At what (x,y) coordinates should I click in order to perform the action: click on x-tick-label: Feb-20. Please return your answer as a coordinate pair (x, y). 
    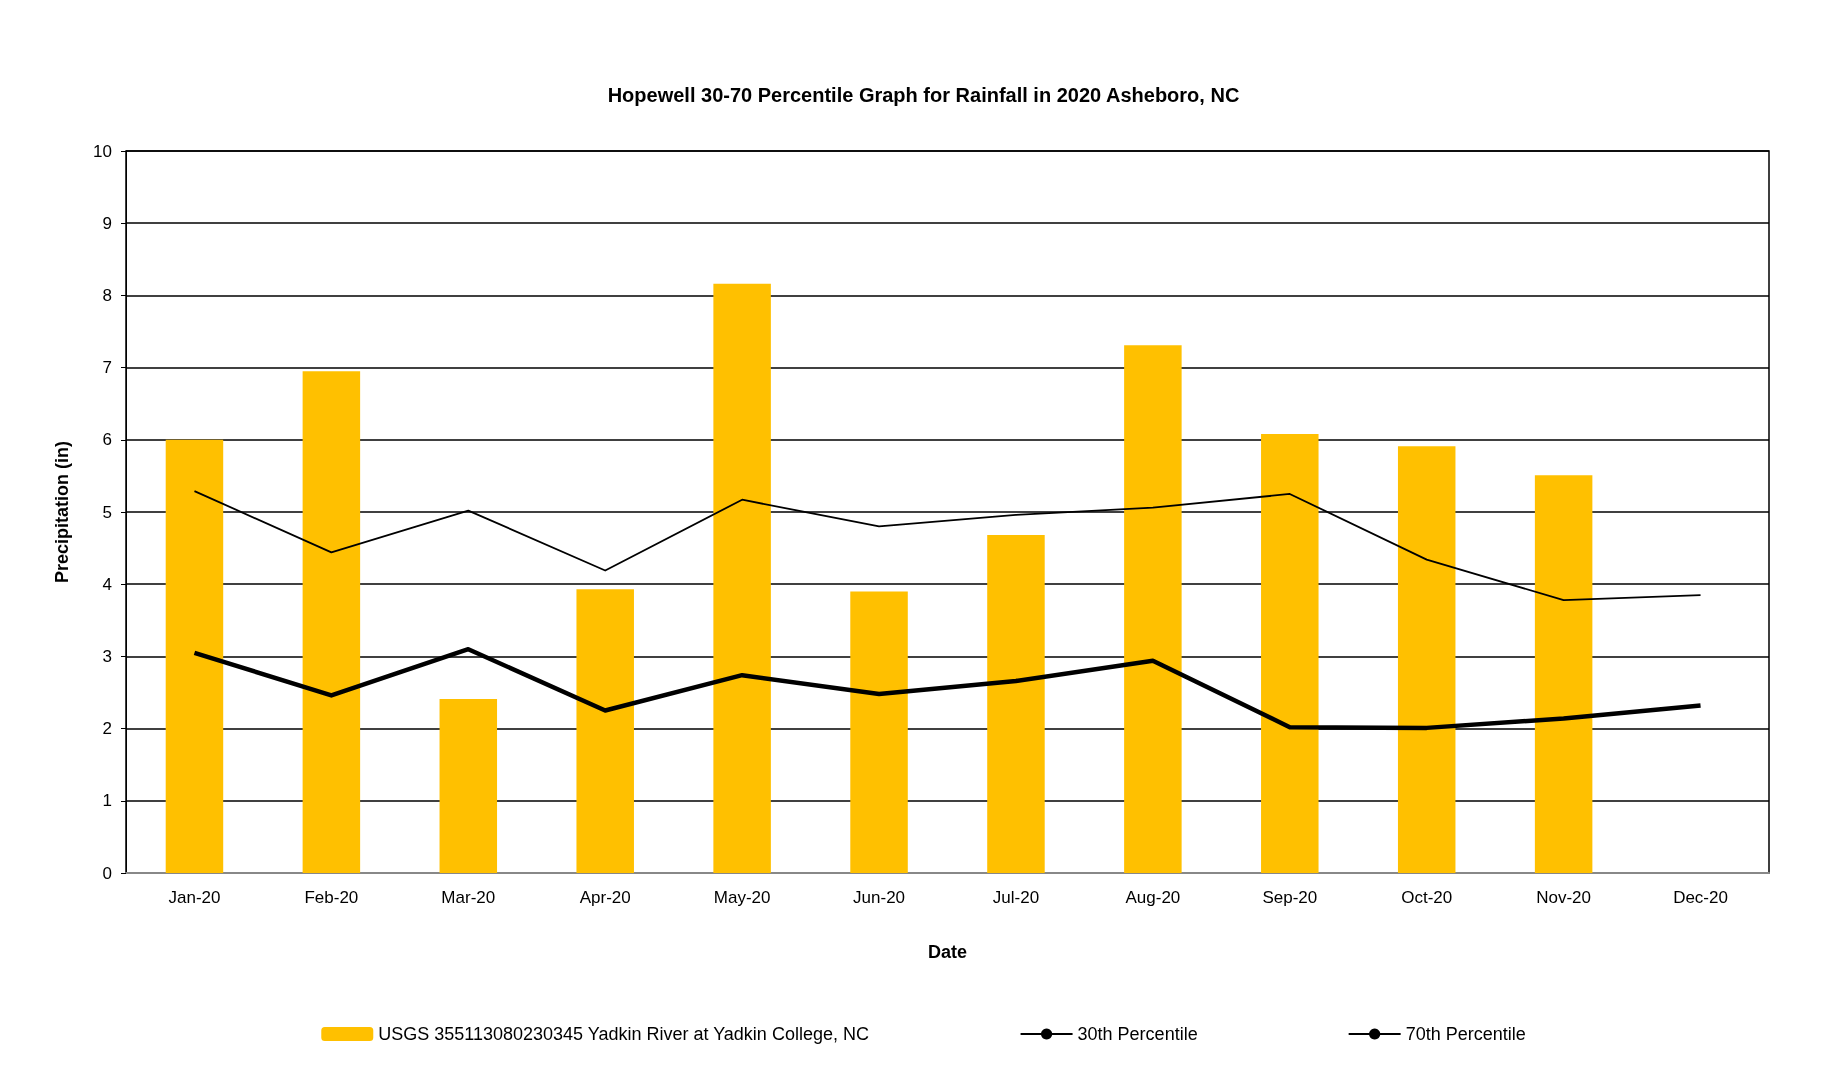
    Looking at the image, I should click on (331, 897).